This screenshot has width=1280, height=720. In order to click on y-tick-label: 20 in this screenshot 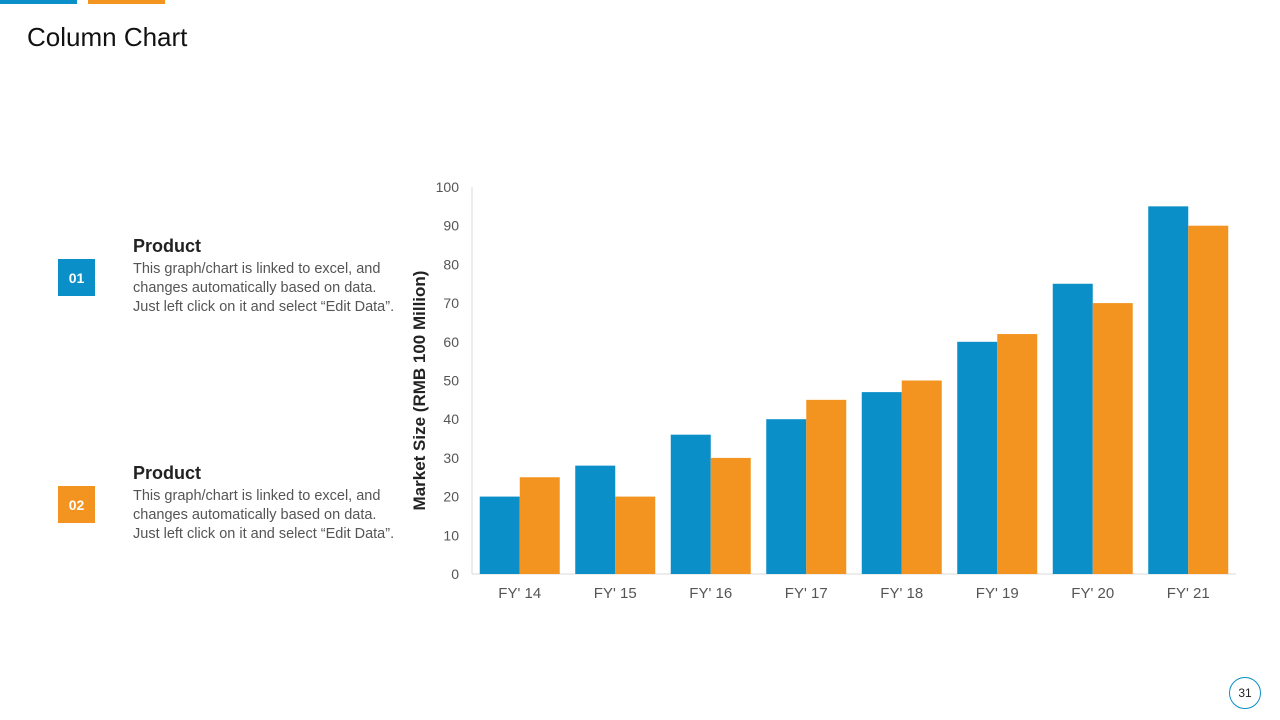, I will do `click(451, 497)`.